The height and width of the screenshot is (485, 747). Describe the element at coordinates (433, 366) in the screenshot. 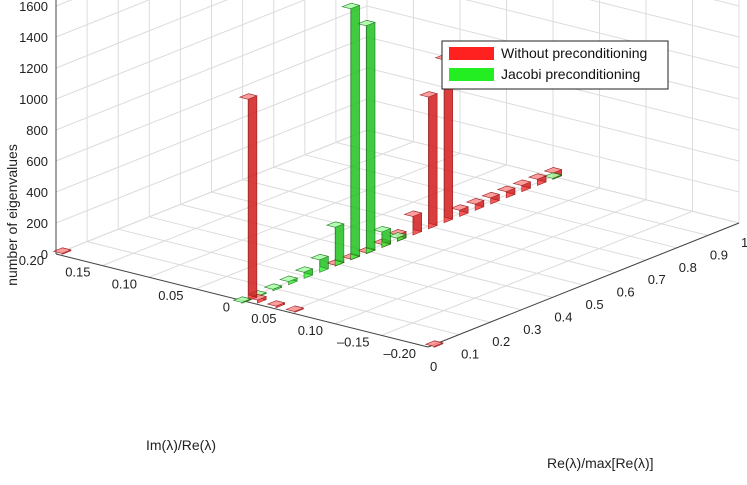

I see `x-tick-label: 0` at that location.